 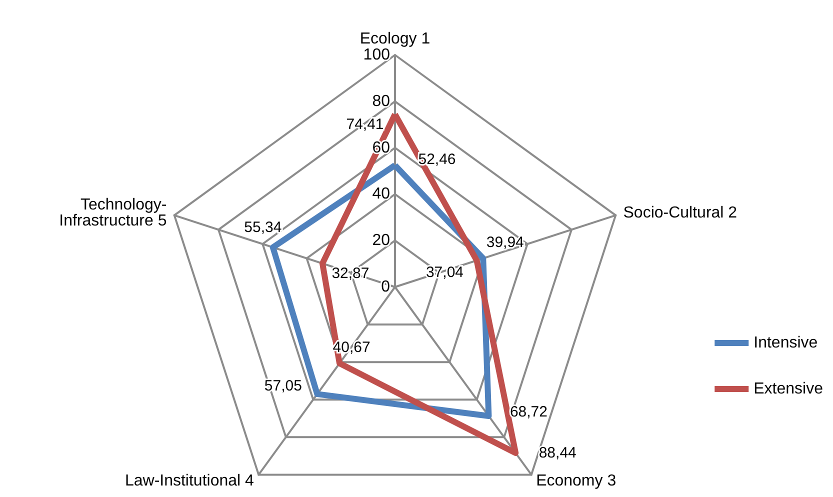 What do you see at coordinates (680, 213) in the screenshot?
I see `spoke-label: Socio-Cultural 2` at bounding box center [680, 213].